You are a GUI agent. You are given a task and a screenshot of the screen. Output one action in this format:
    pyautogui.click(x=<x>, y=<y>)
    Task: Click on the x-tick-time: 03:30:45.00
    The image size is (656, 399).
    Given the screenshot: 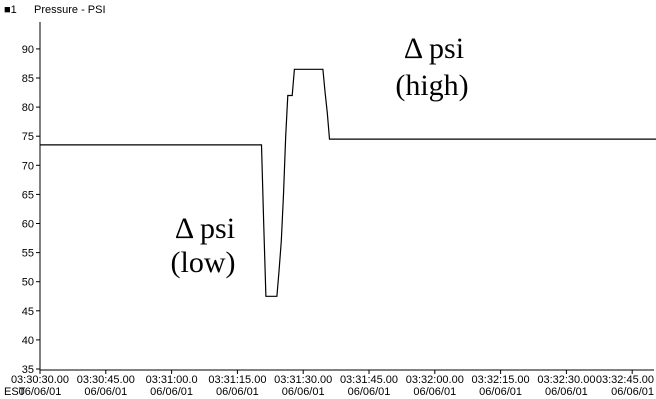 What is the action you would take?
    pyautogui.click(x=106, y=380)
    